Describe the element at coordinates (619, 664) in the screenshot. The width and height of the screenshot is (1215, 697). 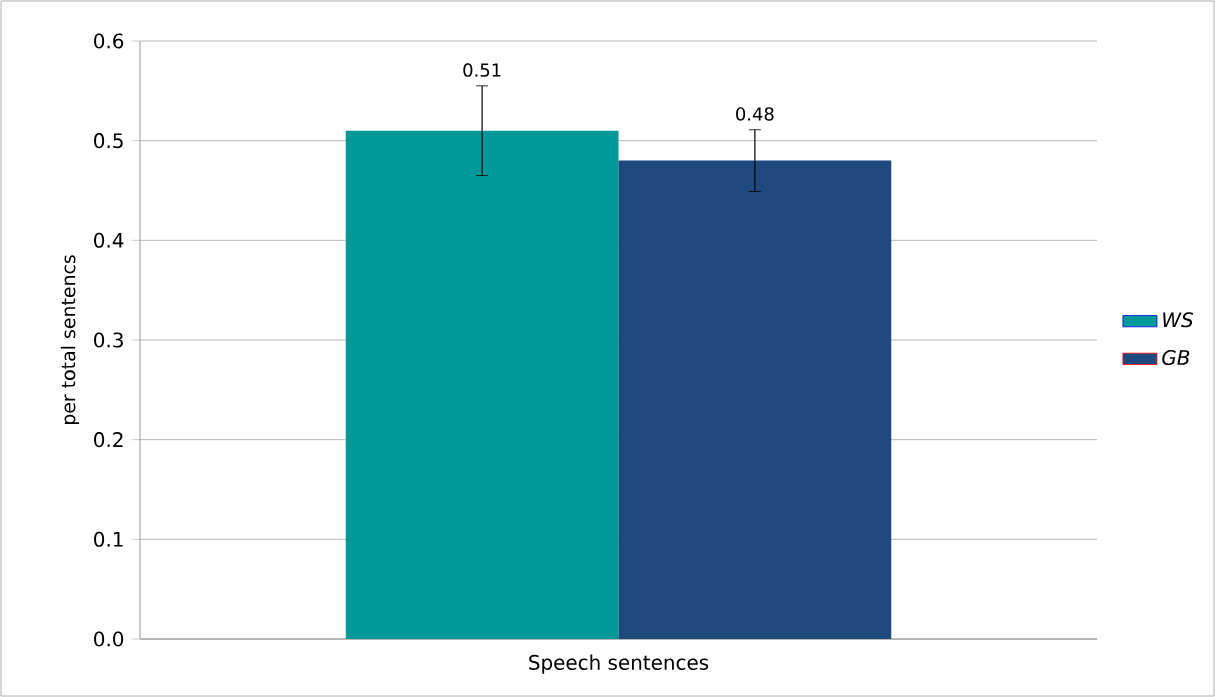
I see `x-tick-label: Speech sentences` at that location.